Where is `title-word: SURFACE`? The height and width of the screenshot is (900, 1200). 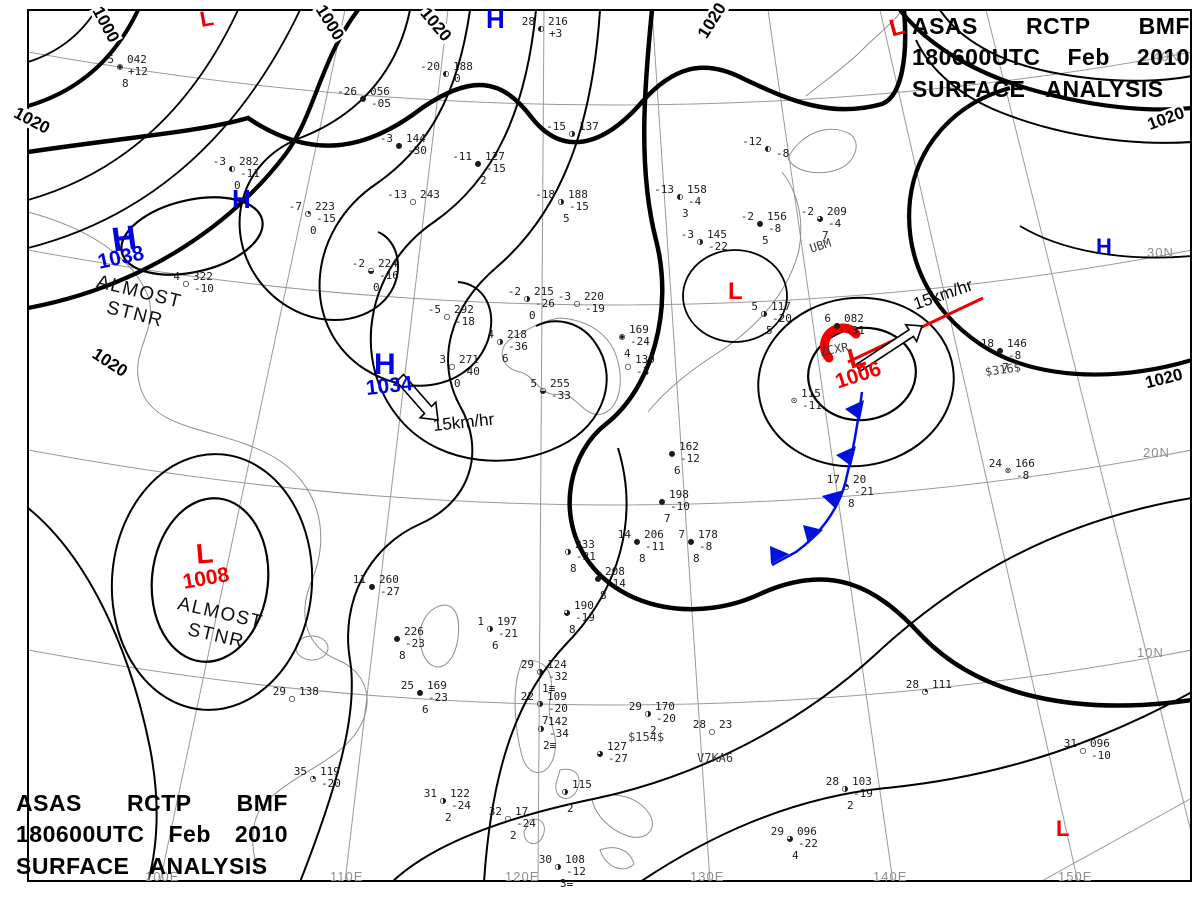 title-word: SURFACE is located at coordinates (73, 865).